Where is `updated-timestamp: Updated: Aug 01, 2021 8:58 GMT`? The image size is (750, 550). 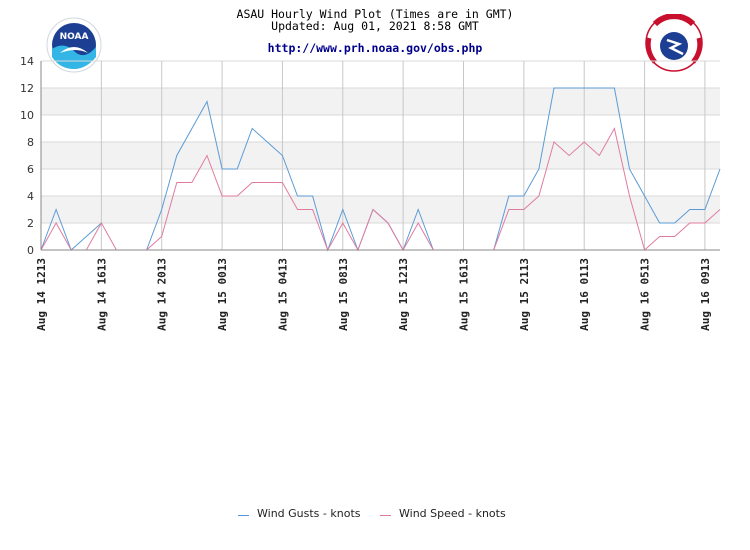 updated-timestamp: Updated: Aug 01, 2021 8:58 GMT is located at coordinates (375, 26).